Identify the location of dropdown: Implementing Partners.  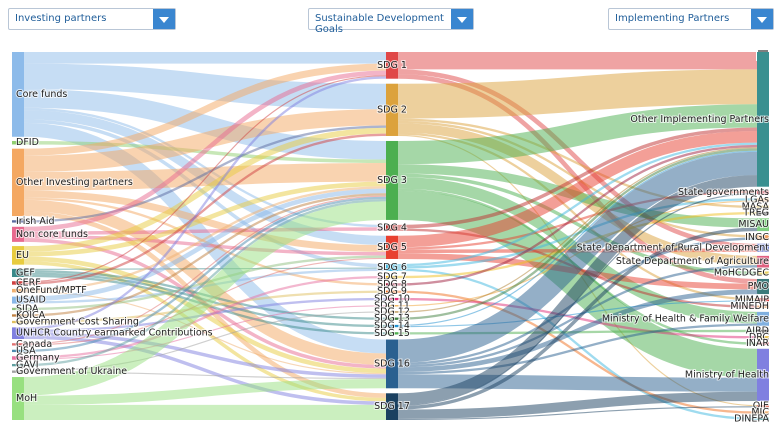
(691, 19).